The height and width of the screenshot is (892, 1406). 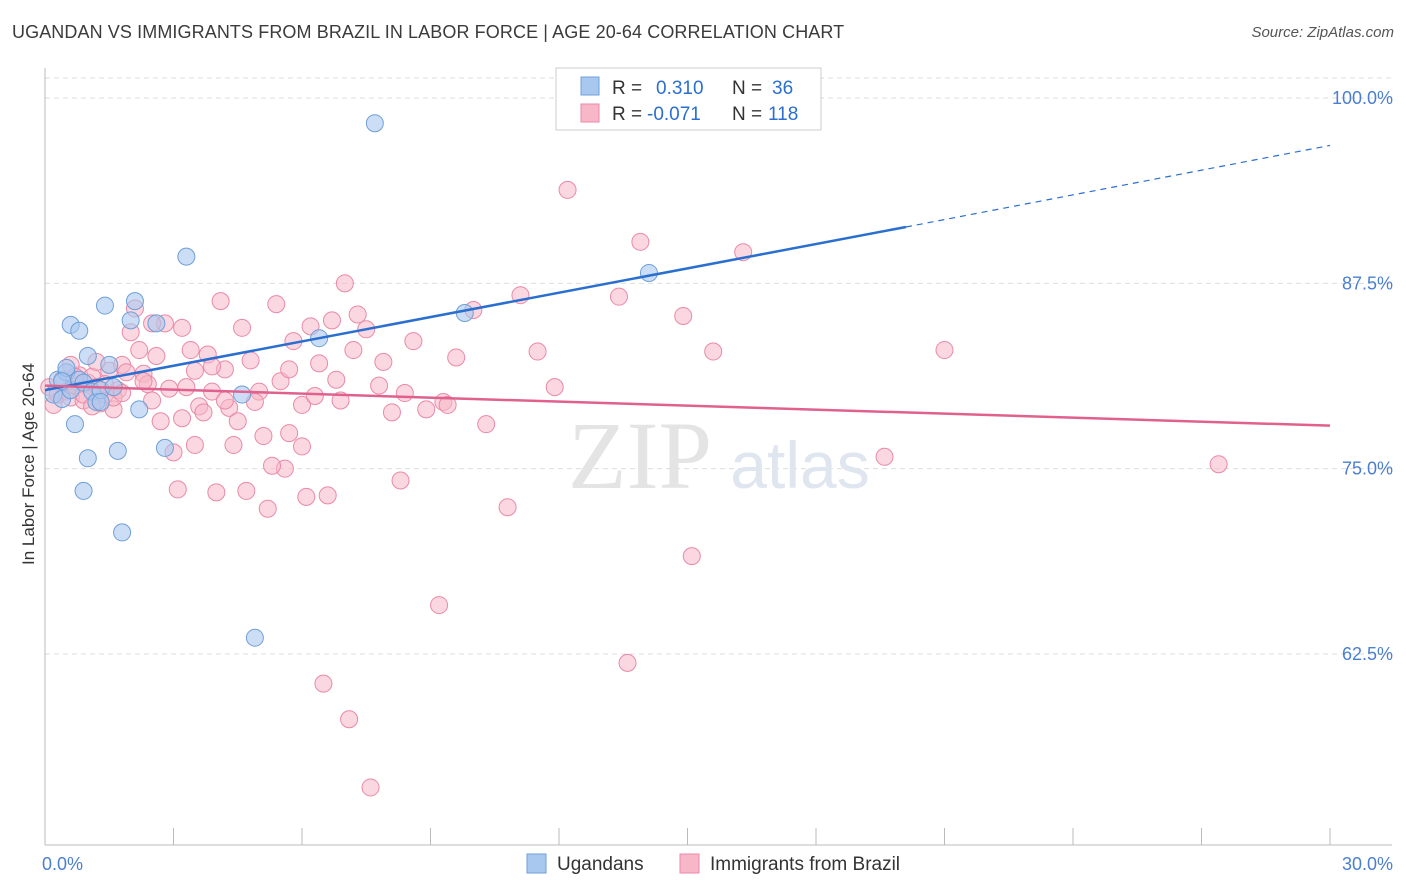 What do you see at coordinates (627, 88) in the screenshot?
I see `stats-r-label-1: R =` at bounding box center [627, 88].